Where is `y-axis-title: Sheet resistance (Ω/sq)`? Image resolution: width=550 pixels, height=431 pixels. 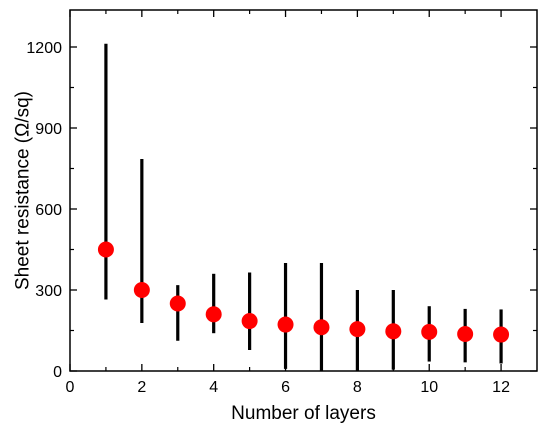 y-axis-title: Sheet resistance (Ω/sq) is located at coordinates (23, 190).